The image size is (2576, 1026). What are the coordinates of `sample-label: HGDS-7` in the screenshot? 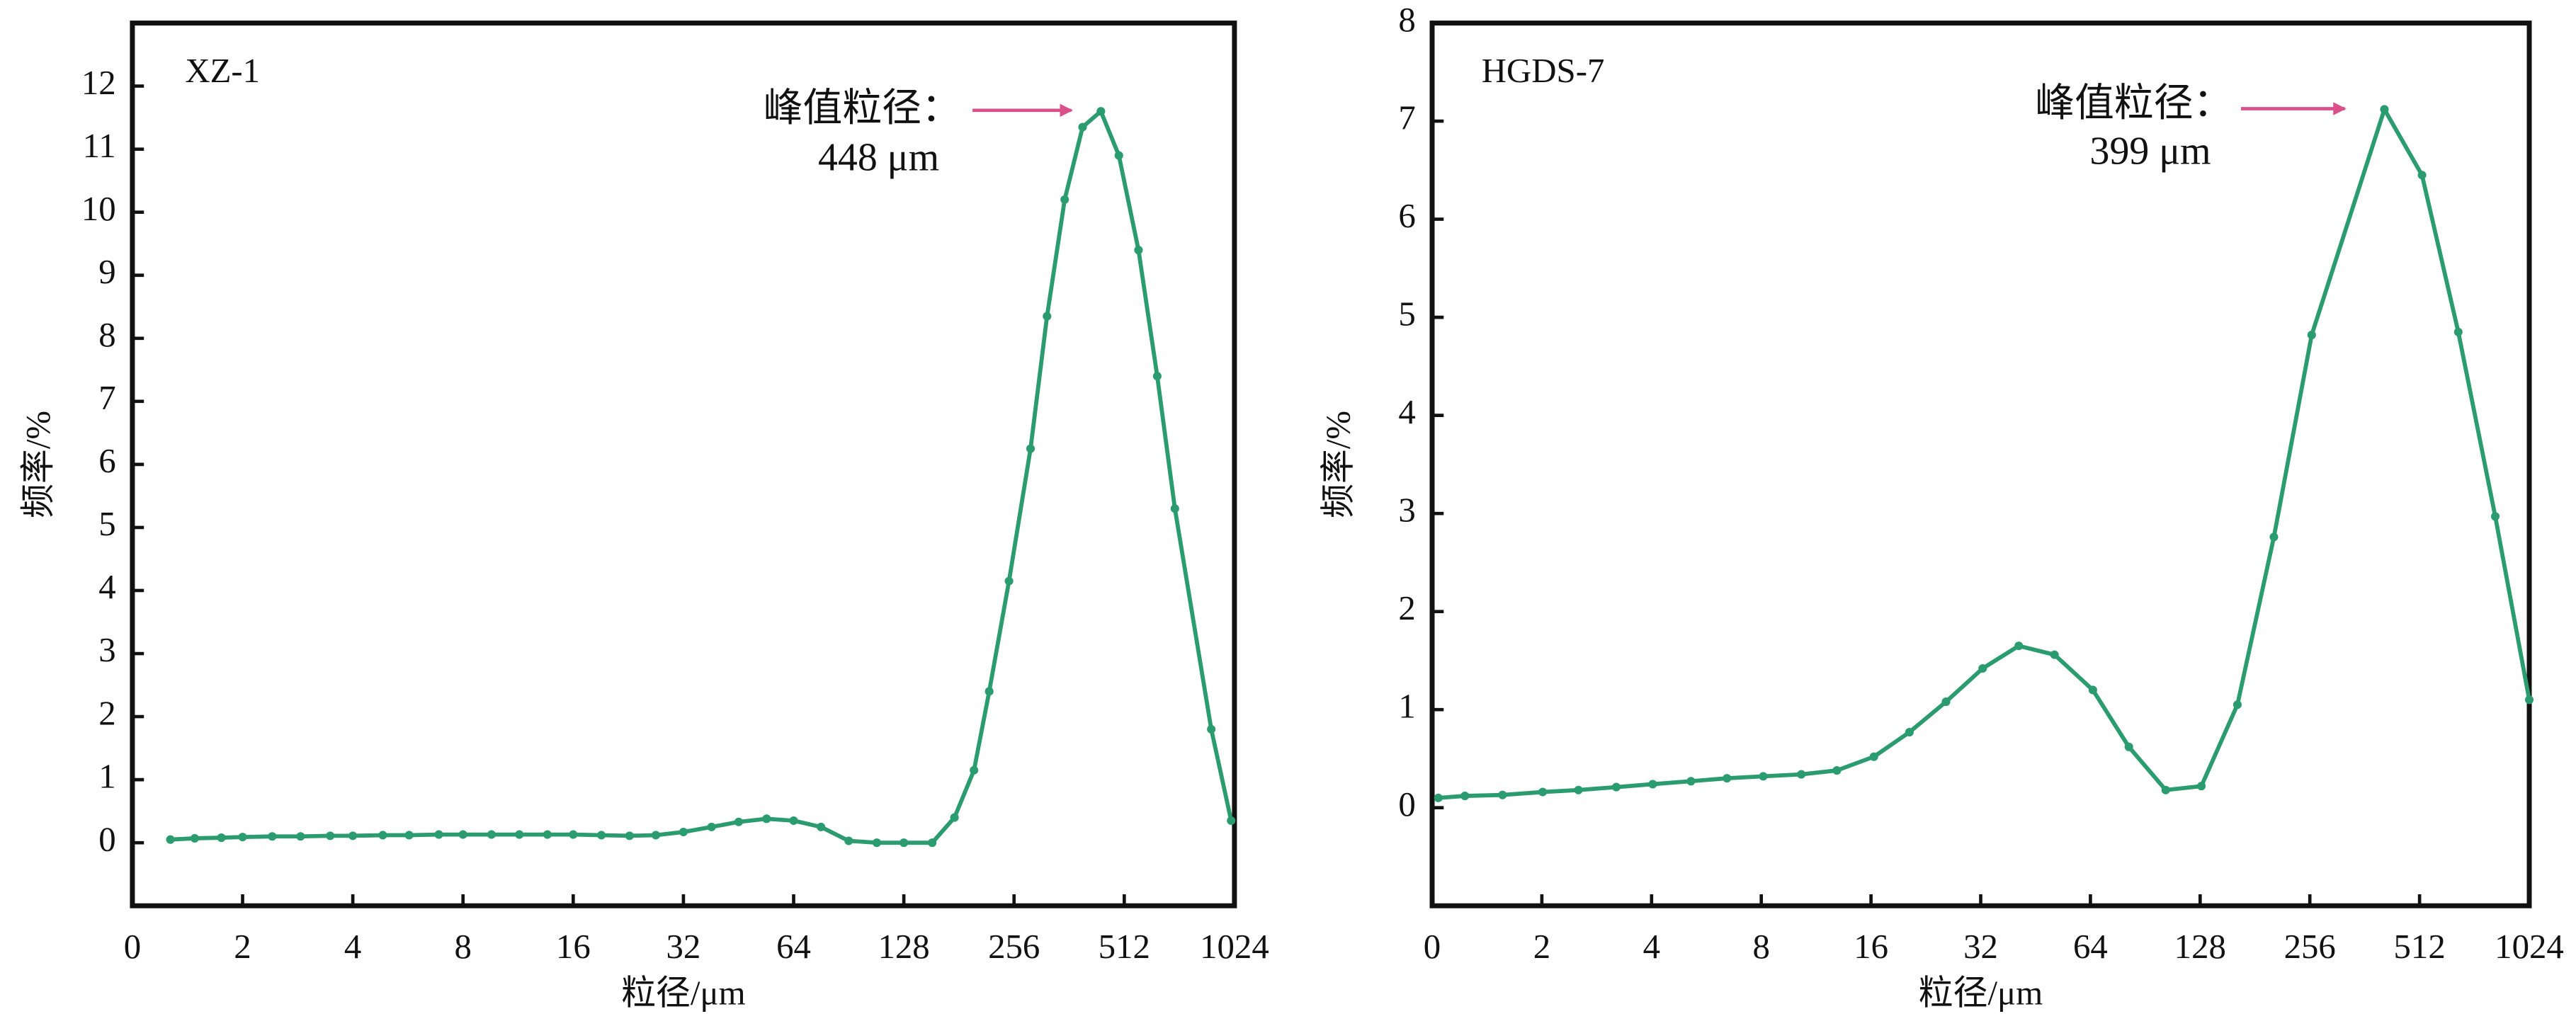 It's located at (1543, 70).